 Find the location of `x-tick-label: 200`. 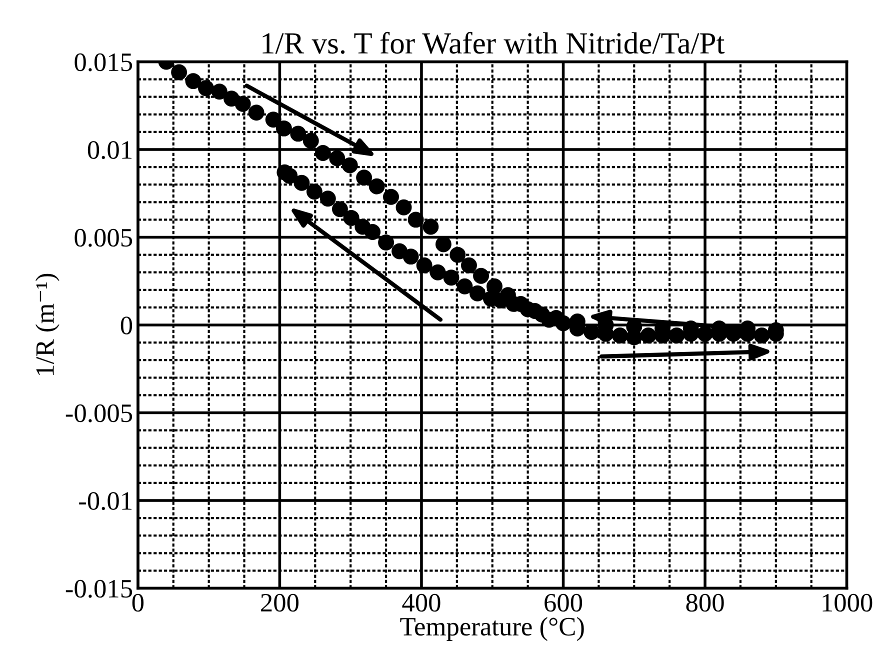

x-tick-label: 200 is located at coordinates (279, 603).